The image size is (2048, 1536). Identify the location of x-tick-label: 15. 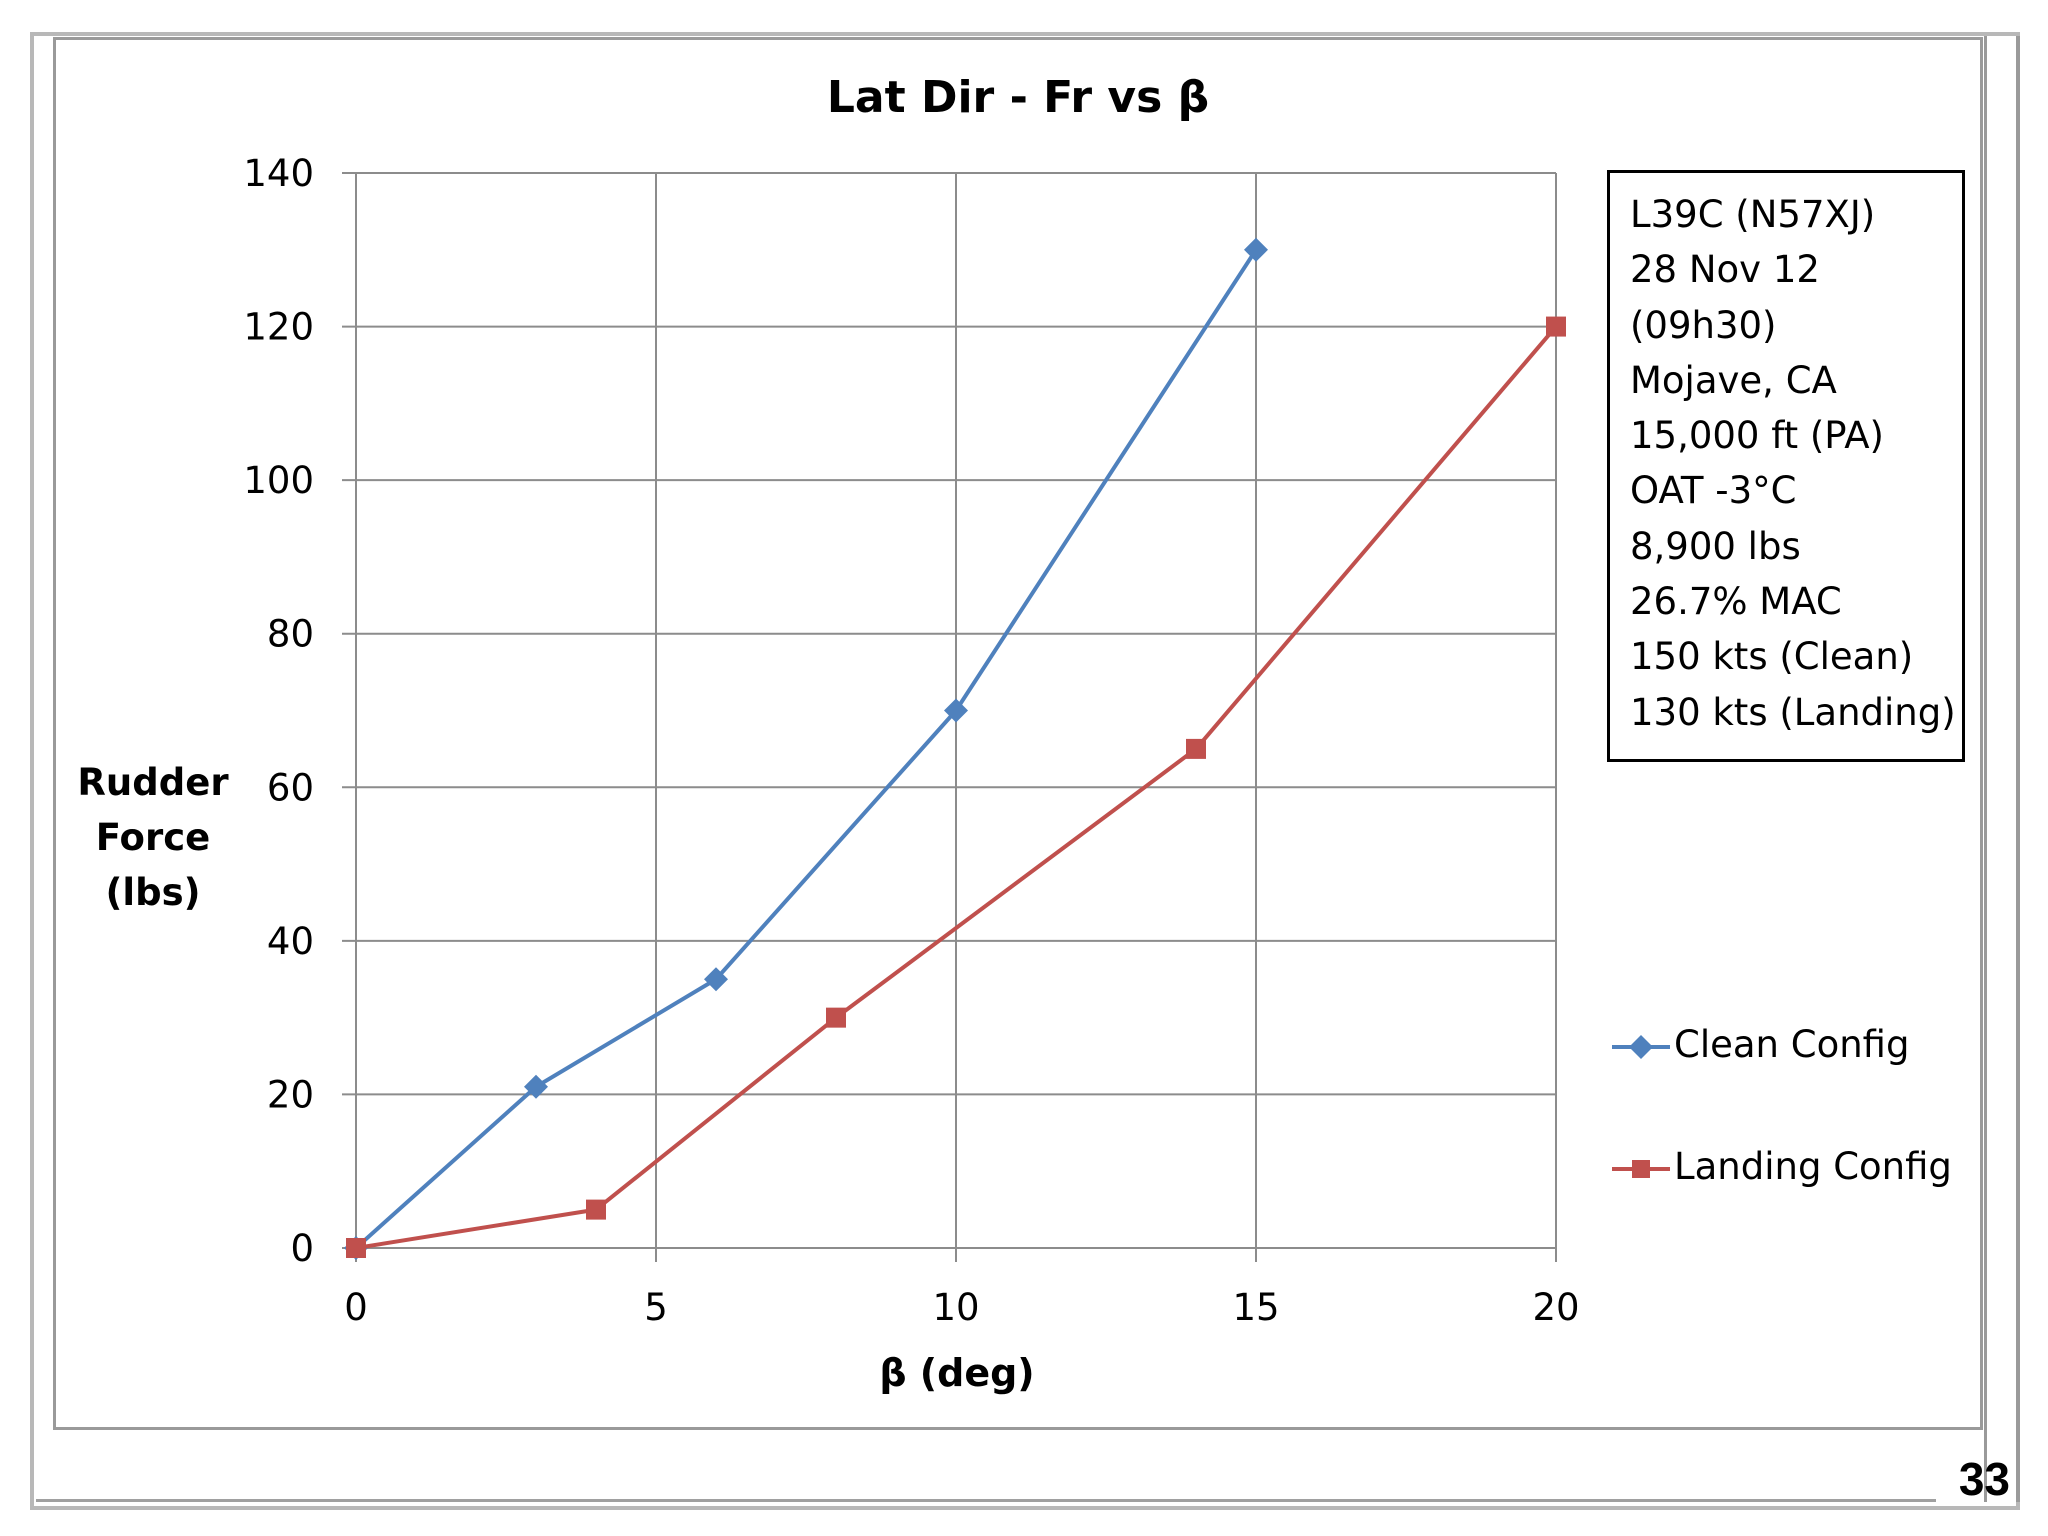
(1255, 1307).